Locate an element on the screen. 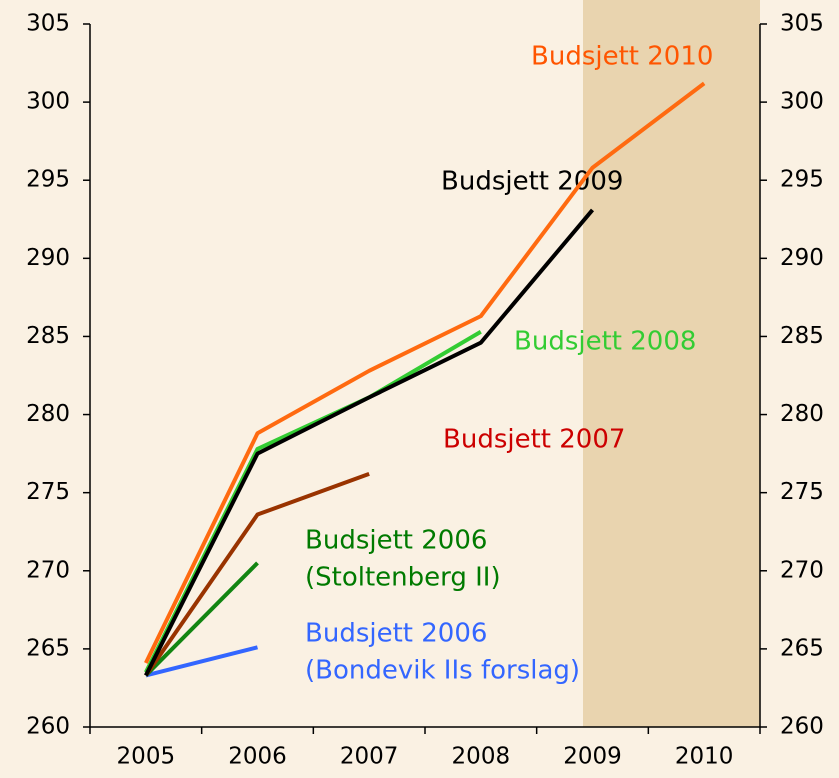 The image size is (839, 778). y-tick-label: 285 is located at coordinates (48, 336).